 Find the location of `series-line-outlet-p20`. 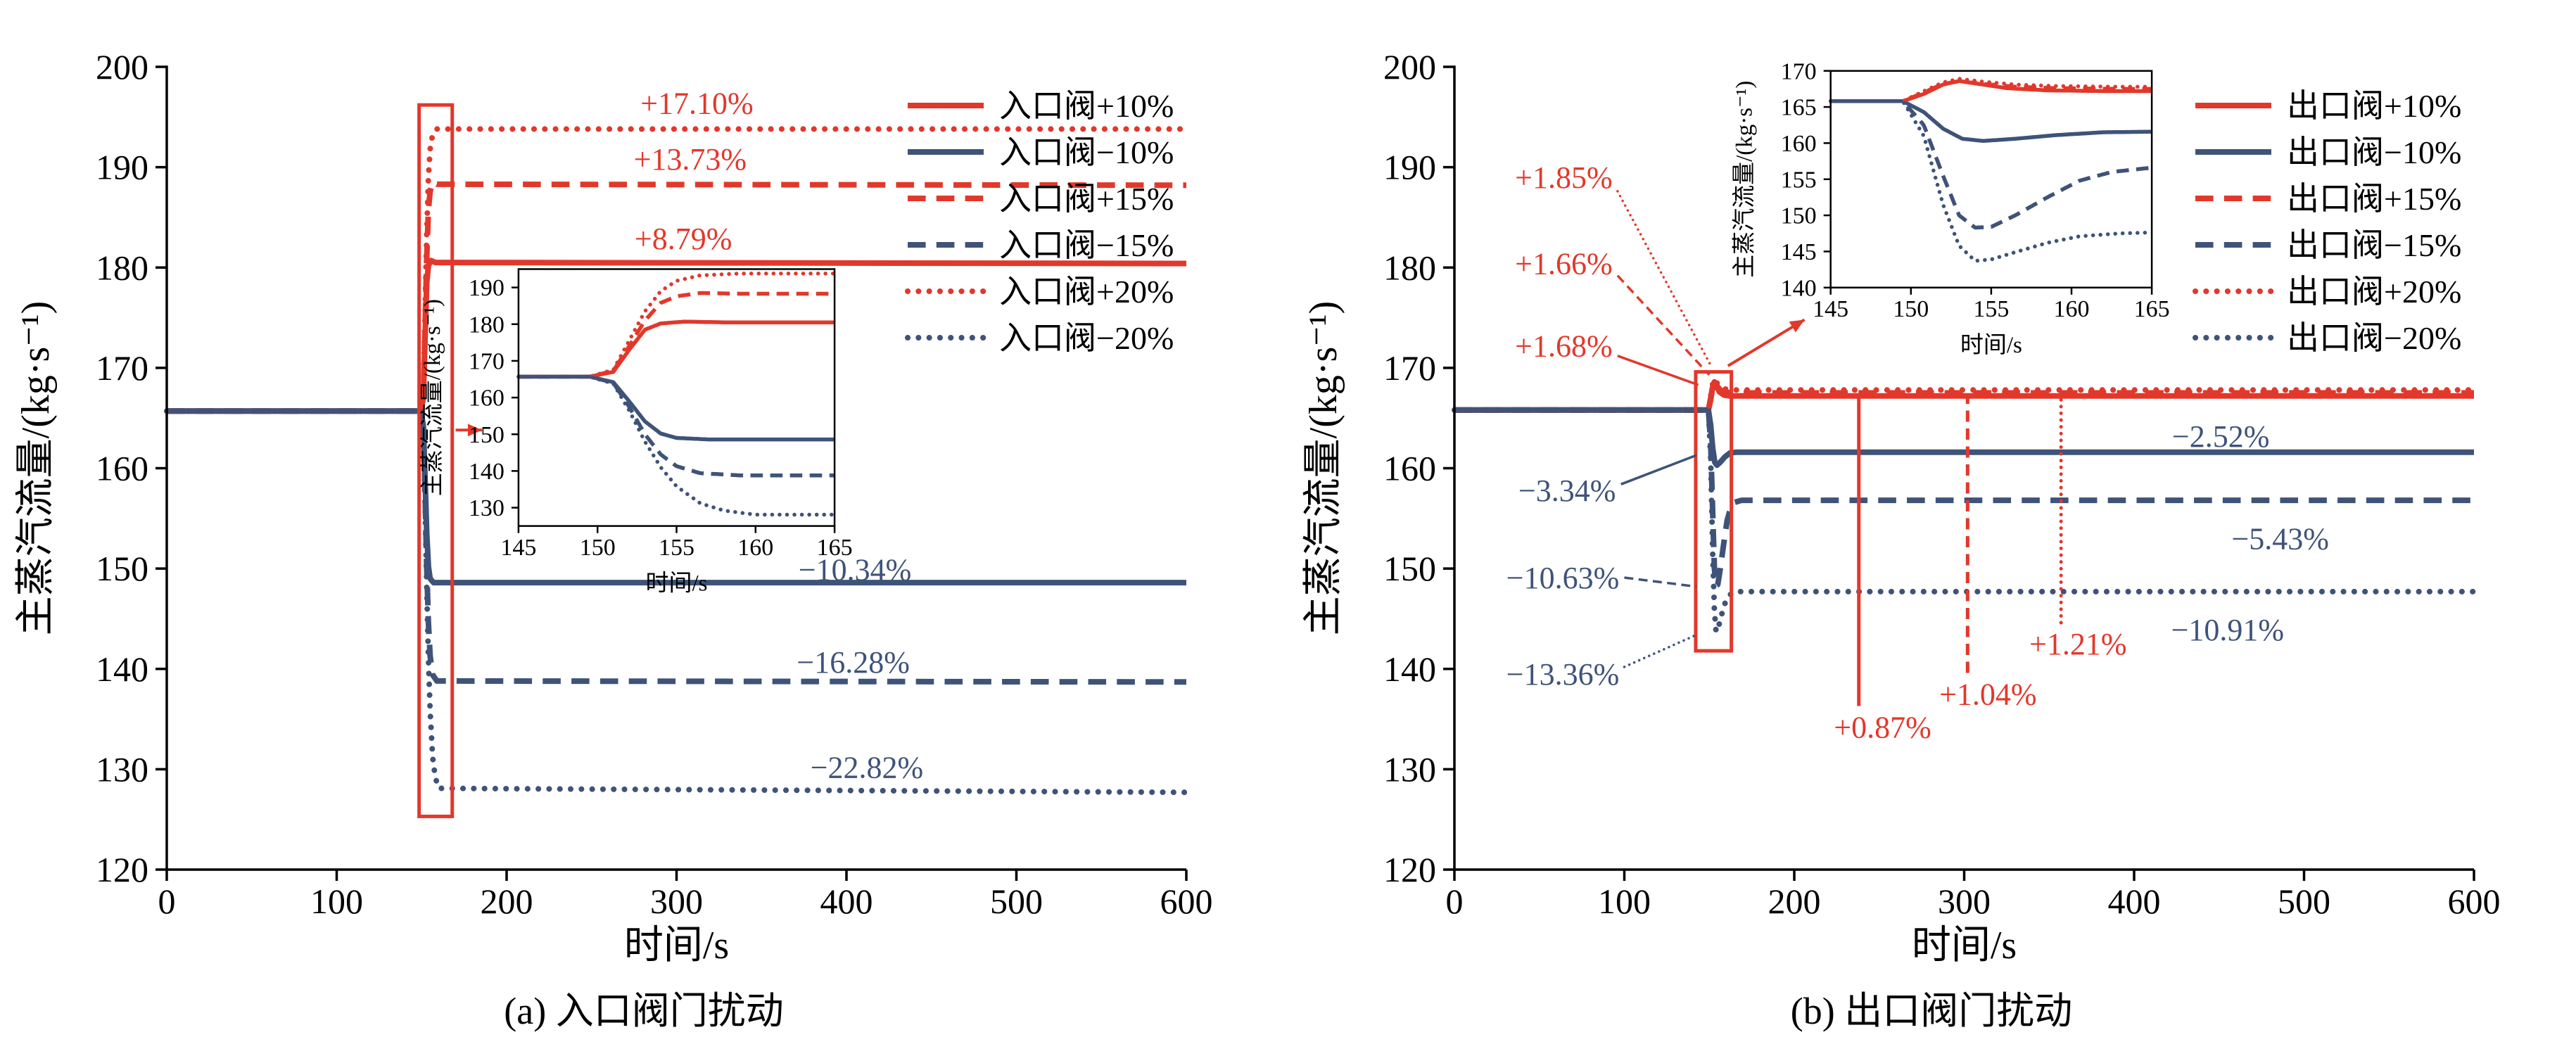

series-line-outlet-p20 is located at coordinates (1965, 394).